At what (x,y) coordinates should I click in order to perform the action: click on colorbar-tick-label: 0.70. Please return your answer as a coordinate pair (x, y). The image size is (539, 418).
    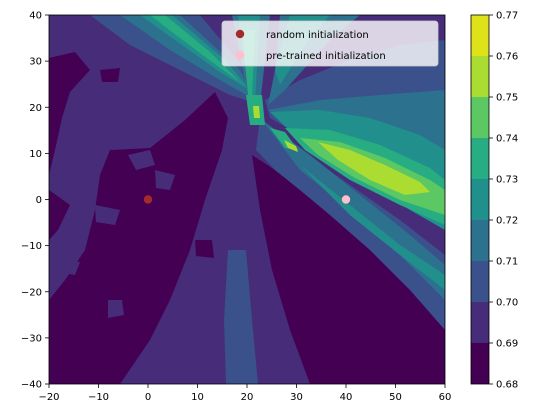
    Looking at the image, I should click on (507, 303).